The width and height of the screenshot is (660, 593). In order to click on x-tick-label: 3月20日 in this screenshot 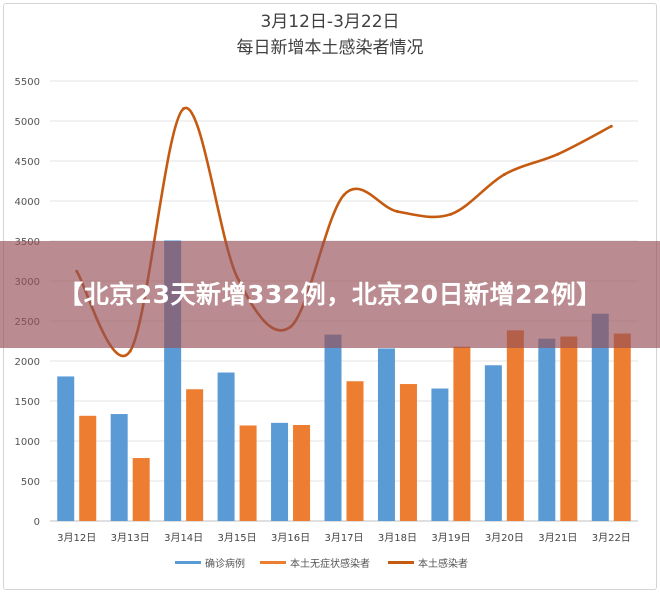, I will do `click(504, 538)`.